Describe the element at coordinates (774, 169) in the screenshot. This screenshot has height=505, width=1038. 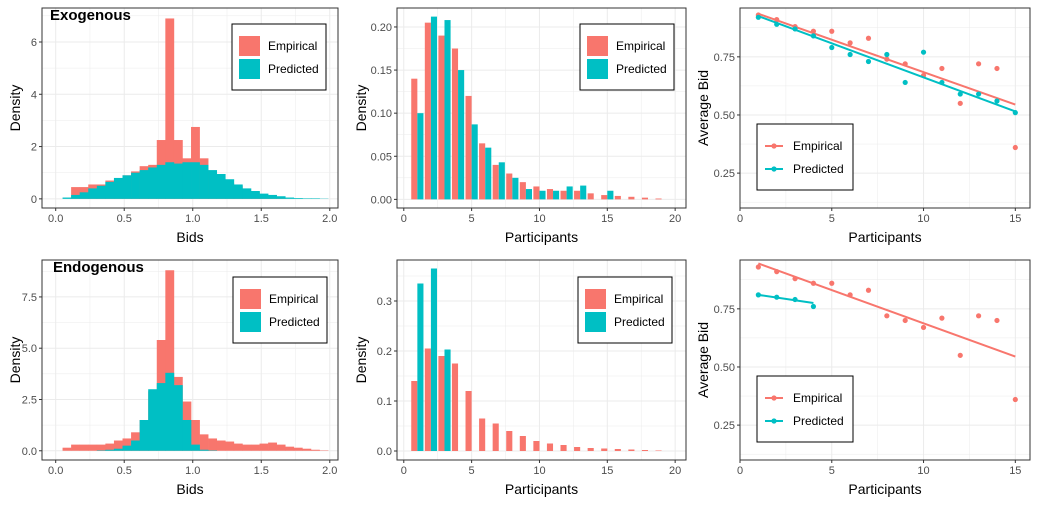
I see `predicted-legend-point` at that location.